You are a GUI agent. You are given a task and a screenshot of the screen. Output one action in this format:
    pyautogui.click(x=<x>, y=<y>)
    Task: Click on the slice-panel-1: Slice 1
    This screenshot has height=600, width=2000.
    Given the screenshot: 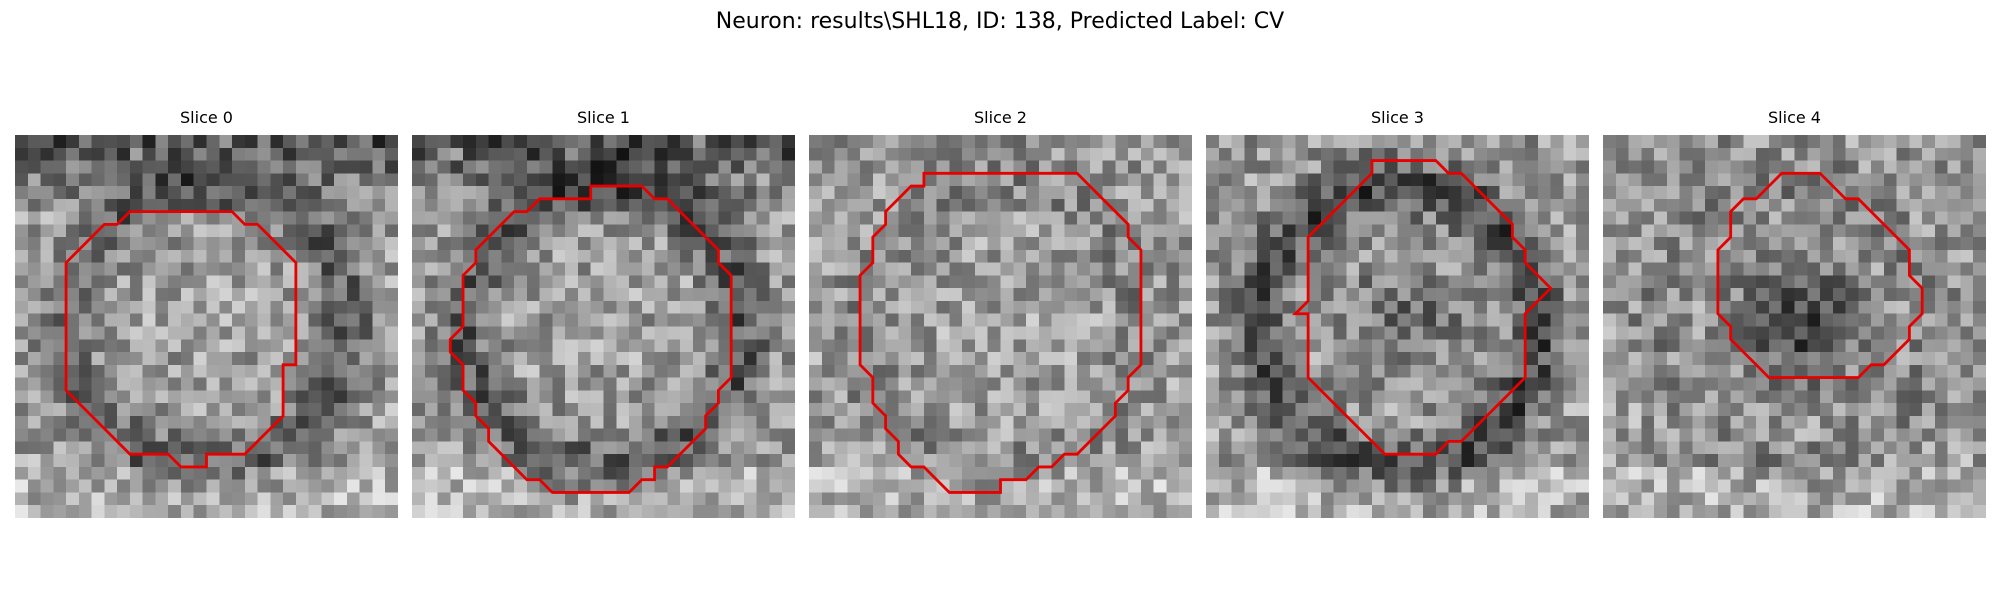 What is the action you would take?
    pyautogui.click(x=603, y=313)
    